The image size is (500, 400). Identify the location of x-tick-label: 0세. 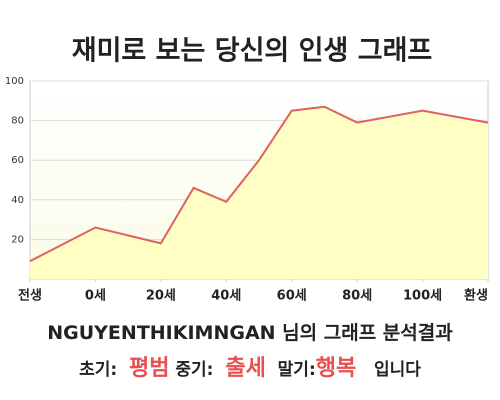
(95, 296).